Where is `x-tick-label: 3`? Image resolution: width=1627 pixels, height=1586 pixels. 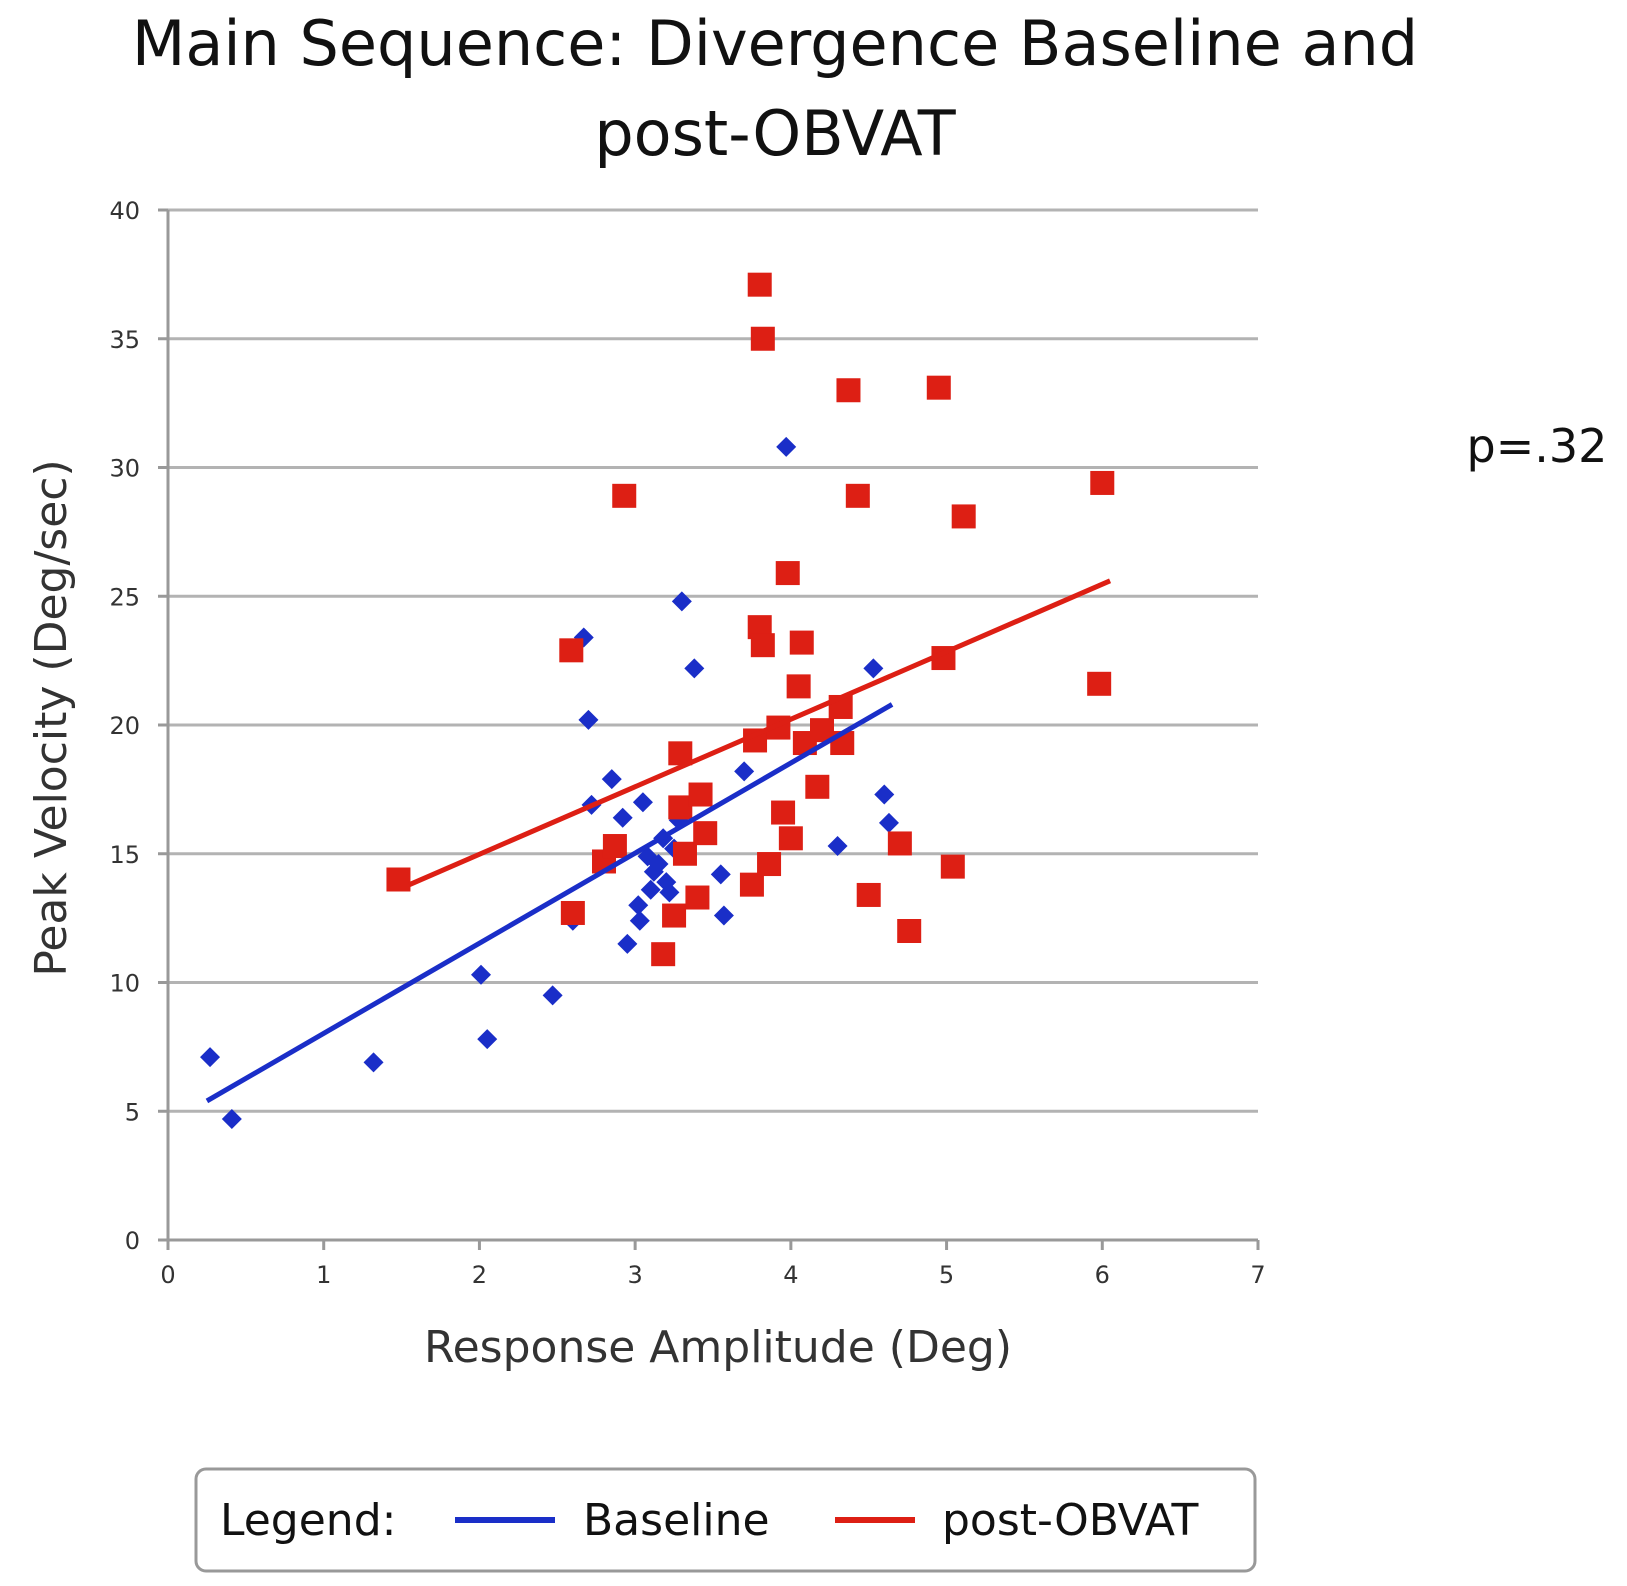
x-tick-label: 3 is located at coordinates (635, 1275).